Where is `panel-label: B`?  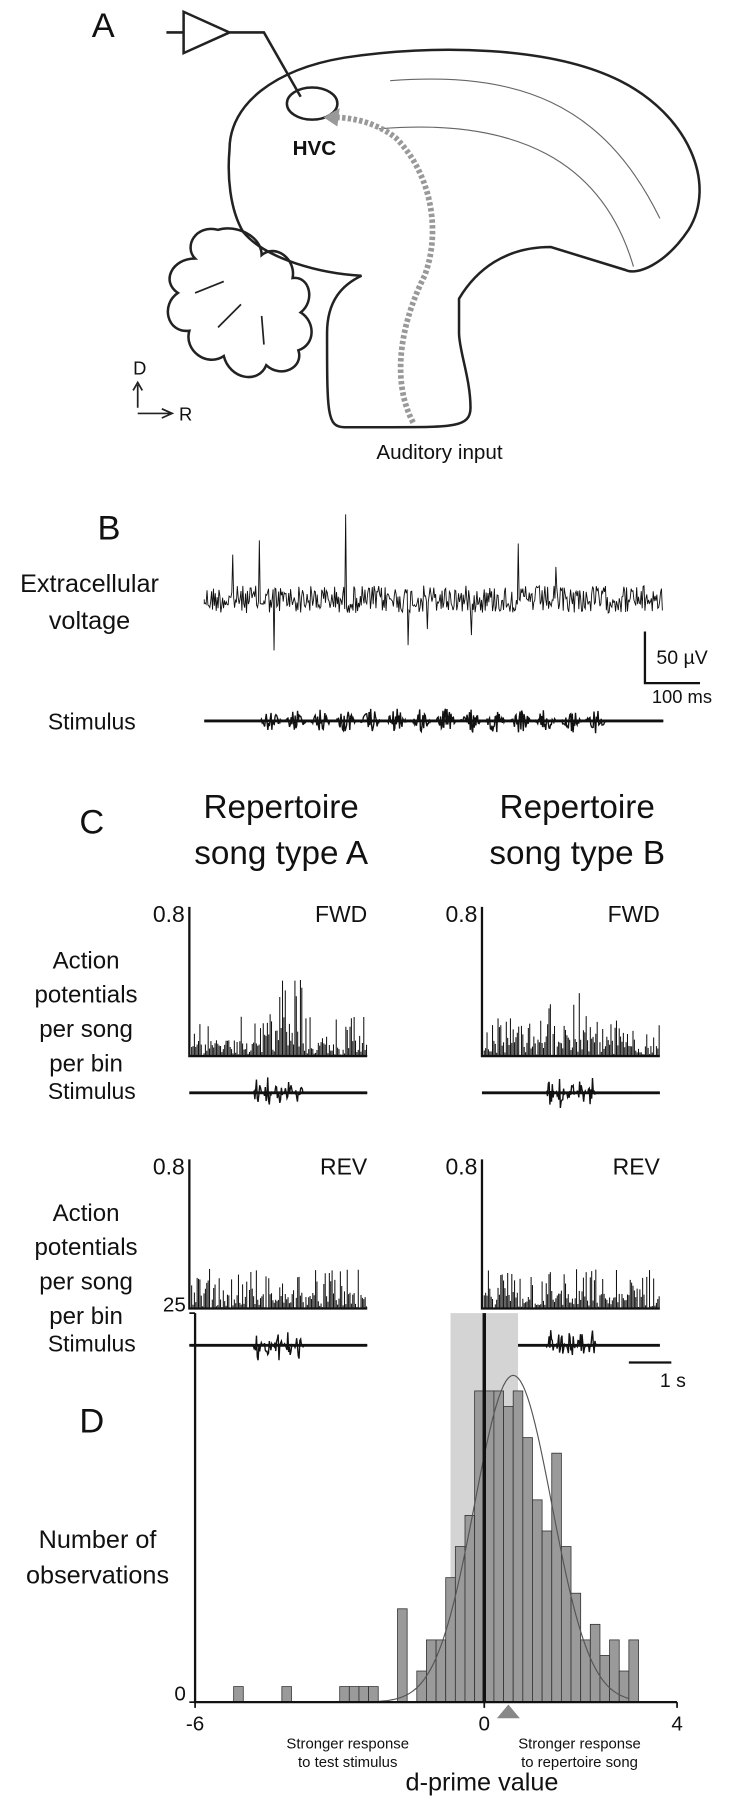
panel-label: B is located at coordinates (109, 529).